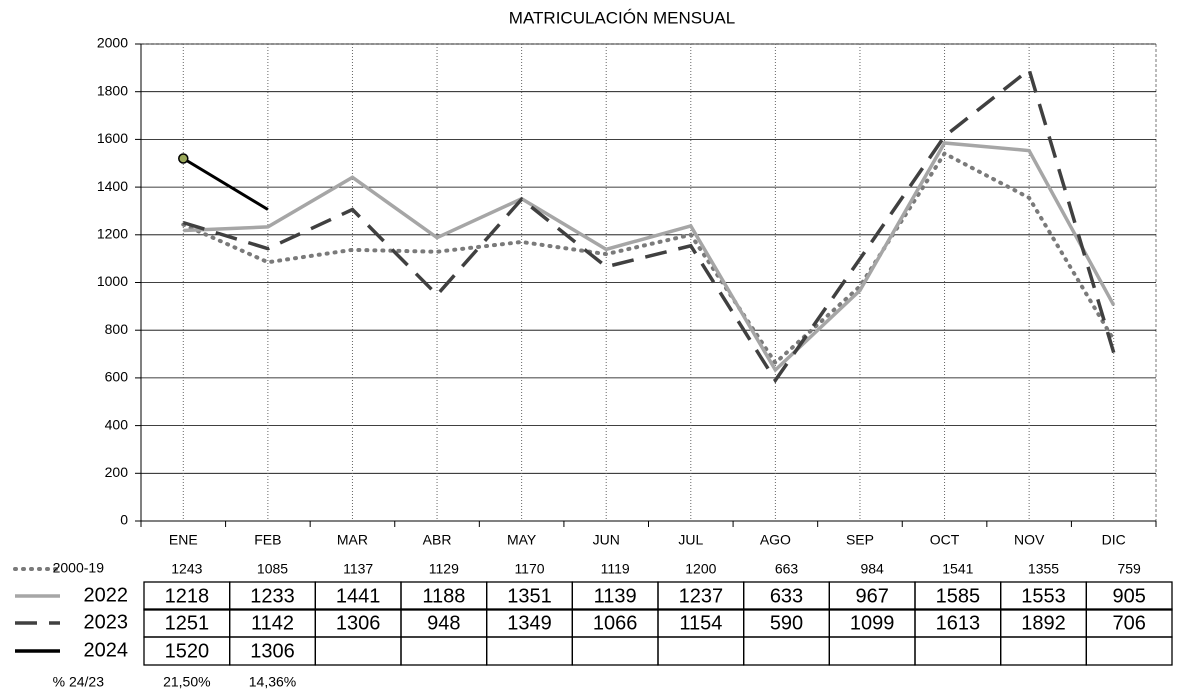  I want to click on x-tick-label: OCT, so click(945, 540).